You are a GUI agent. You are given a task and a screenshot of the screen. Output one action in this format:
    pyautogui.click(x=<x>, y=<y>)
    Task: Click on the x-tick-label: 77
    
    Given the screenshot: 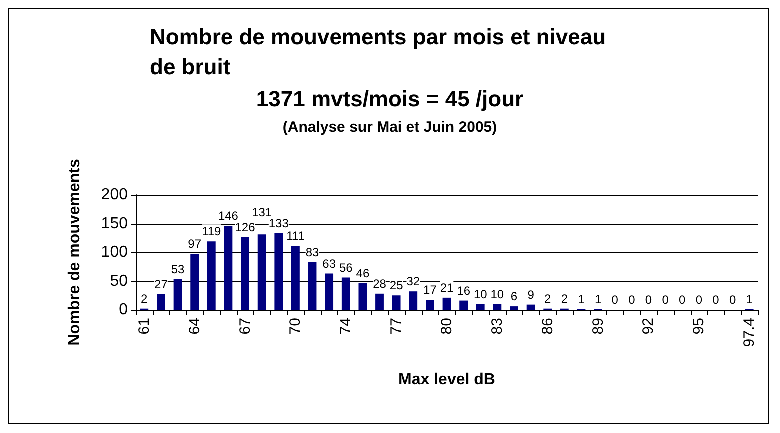 What is the action you would take?
    pyautogui.click(x=397, y=326)
    